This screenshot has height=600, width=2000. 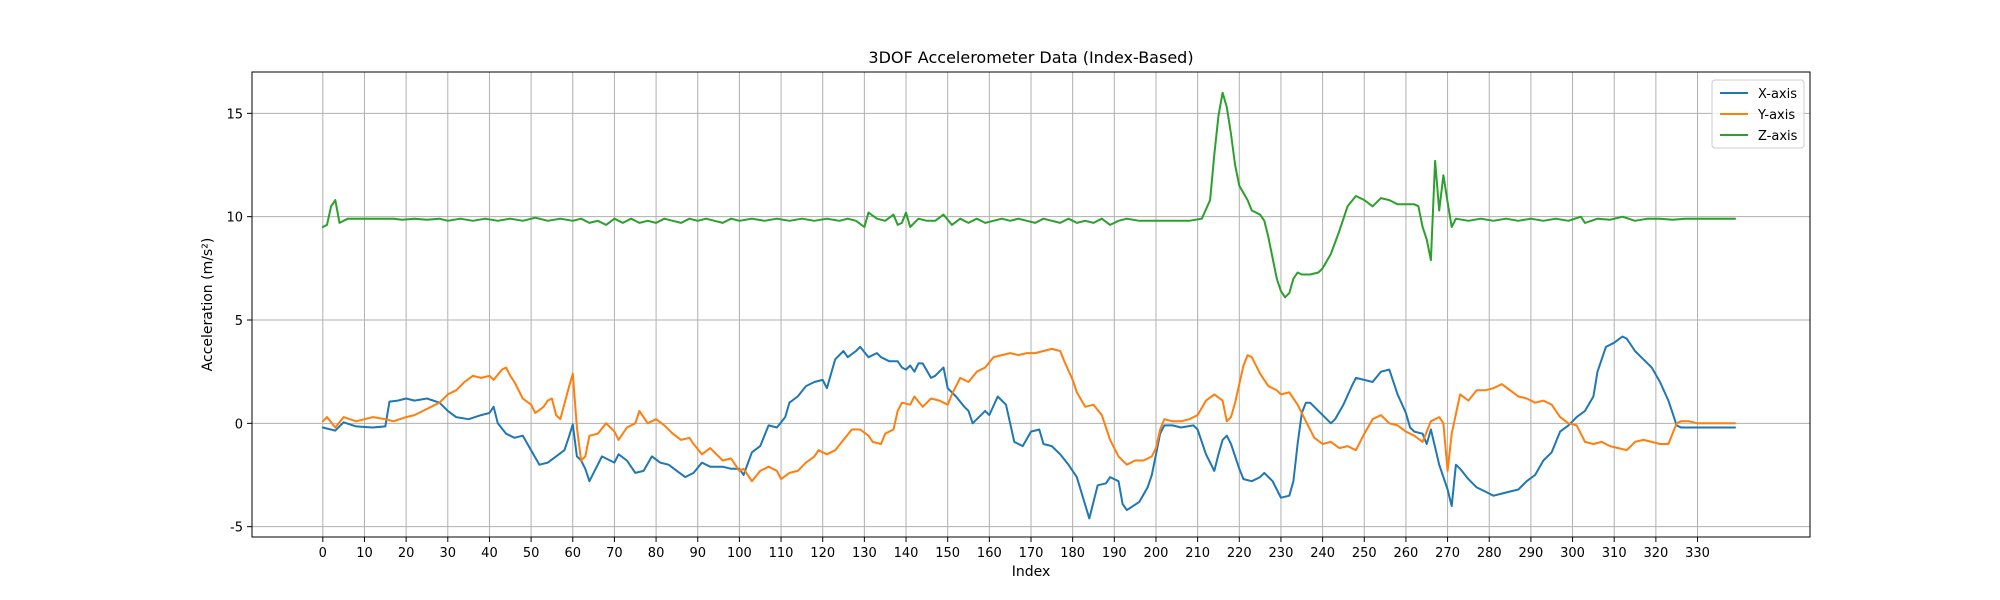 I want to click on x-tick-label: 40, so click(x=489, y=553).